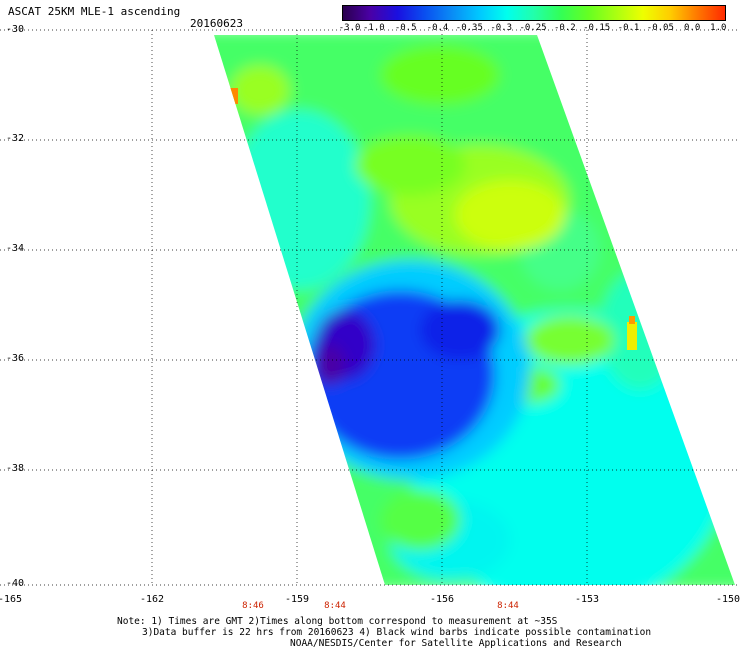 This screenshot has width=740, height=650. Describe the element at coordinates (11, 599) in the screenshot. I see `lon-label-165: -165` at that location.